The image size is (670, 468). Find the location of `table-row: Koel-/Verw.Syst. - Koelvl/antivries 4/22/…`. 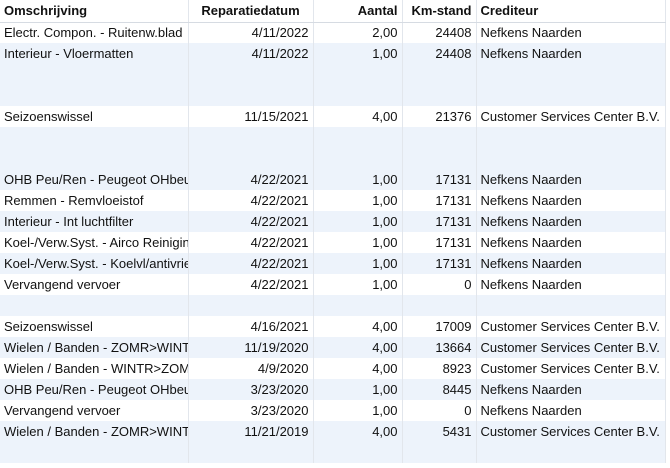

table-row: Koel-/Verw.Syst. - Koelvl/antivries 4/22/… is located at coordinates (333, 263).